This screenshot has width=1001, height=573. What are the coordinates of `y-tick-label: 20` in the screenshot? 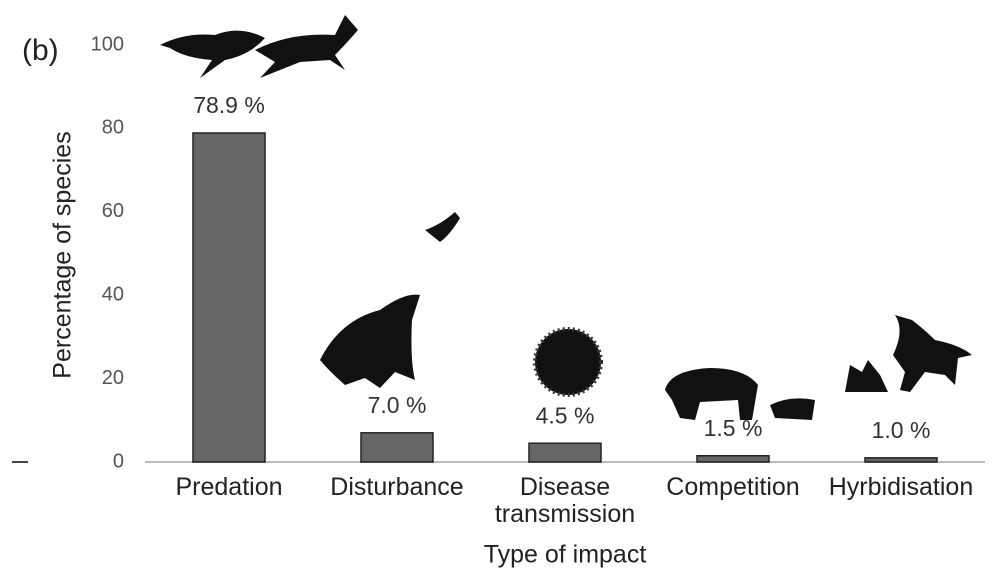 It's located at (113, 378).